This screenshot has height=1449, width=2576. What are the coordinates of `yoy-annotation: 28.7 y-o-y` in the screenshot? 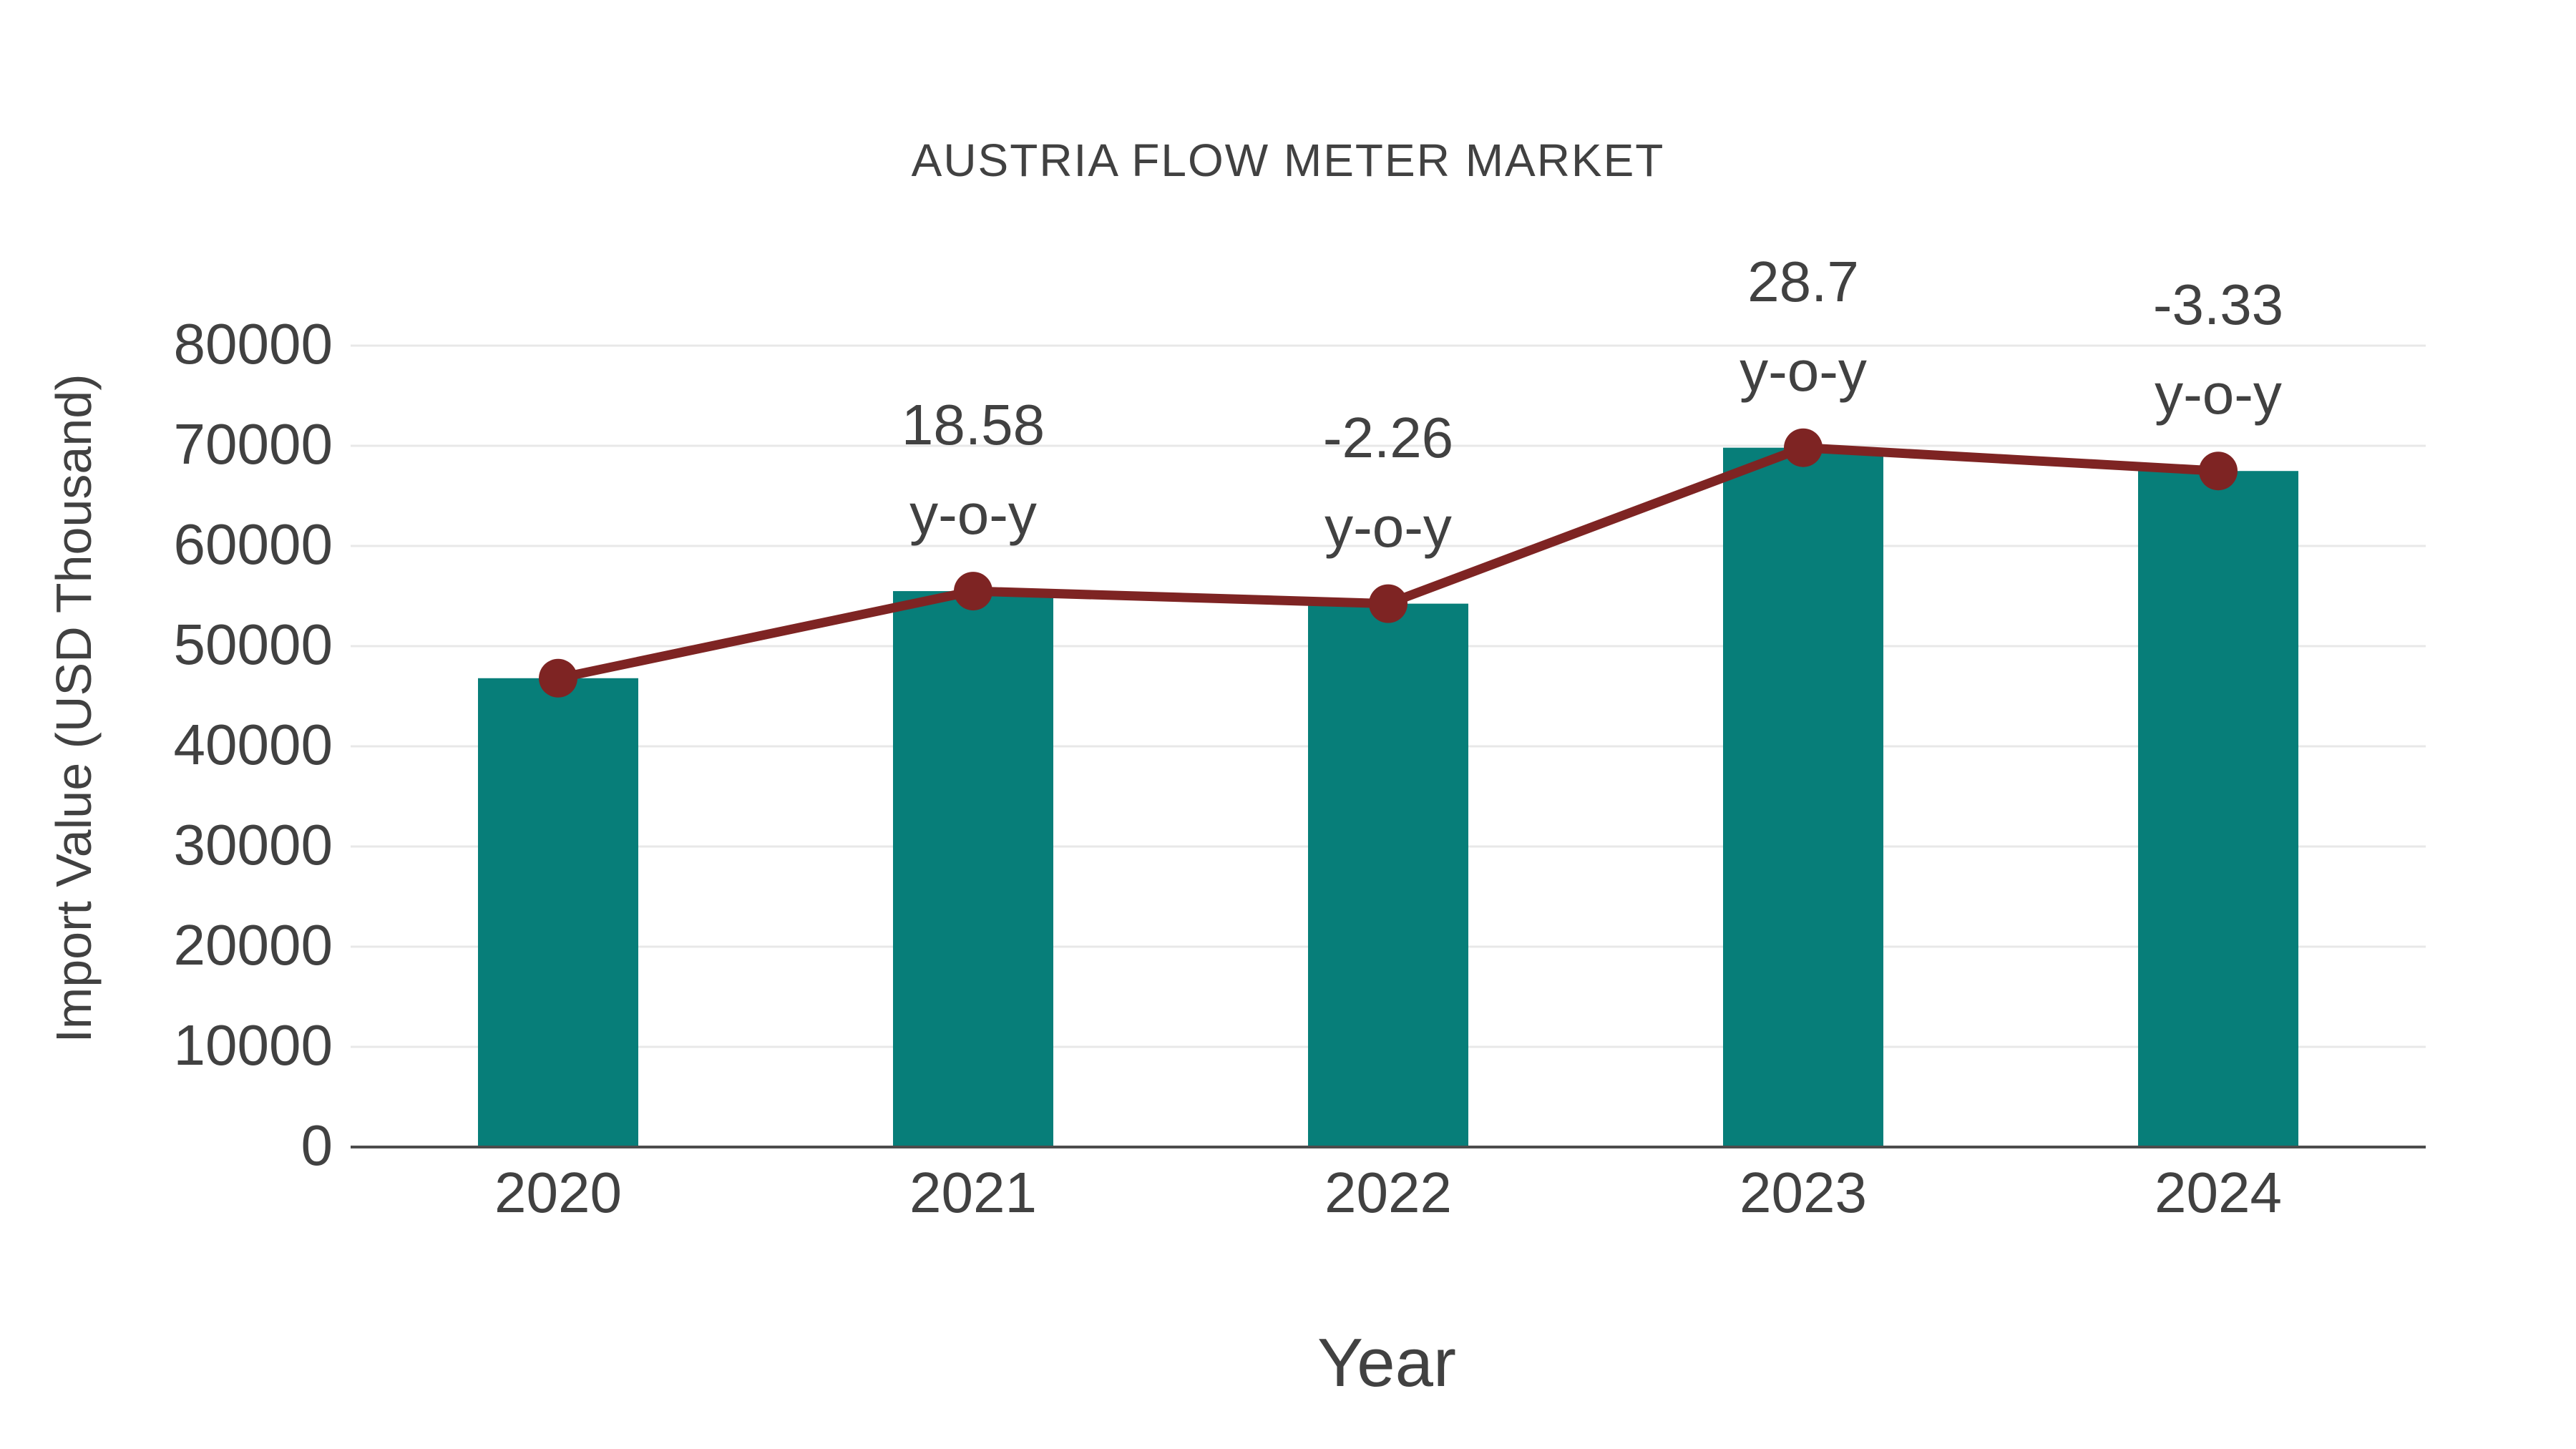 It's located at (1803, 326).